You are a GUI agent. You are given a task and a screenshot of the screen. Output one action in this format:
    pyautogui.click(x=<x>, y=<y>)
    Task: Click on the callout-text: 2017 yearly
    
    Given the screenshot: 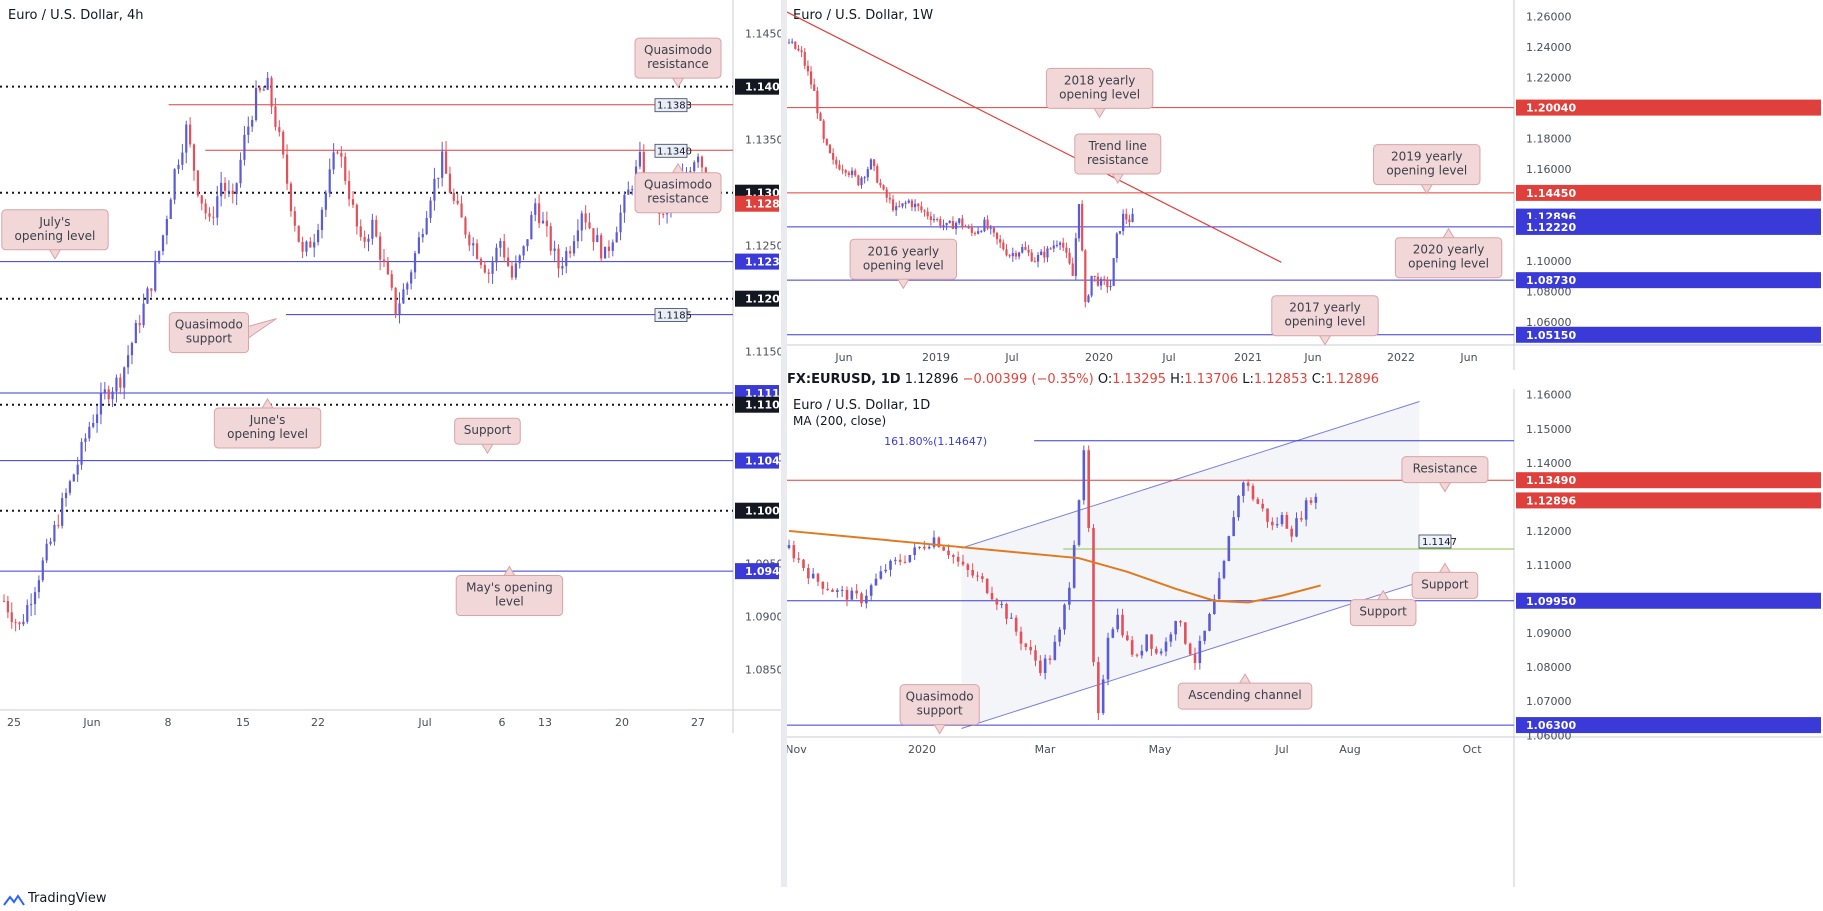 What is the action you would take?
    pyautogui.click(x=1325, y=308)
    